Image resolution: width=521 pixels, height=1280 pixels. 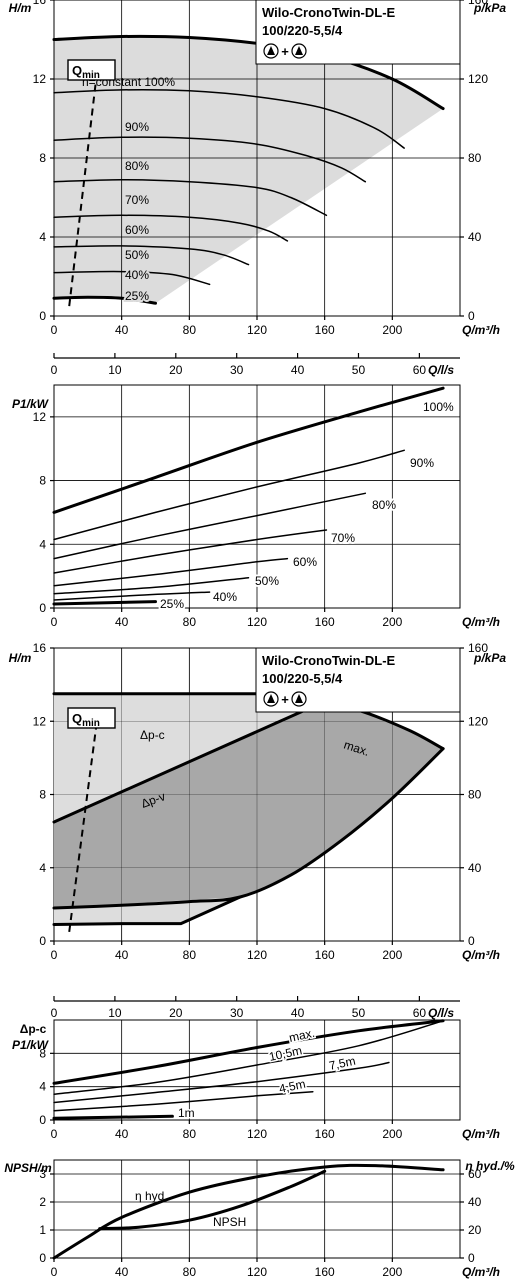 What do you see at coordinates (441, 370) in the screenshot?
I see `ls-axis-label: Q/l/s` at bounding box center [441, 370].